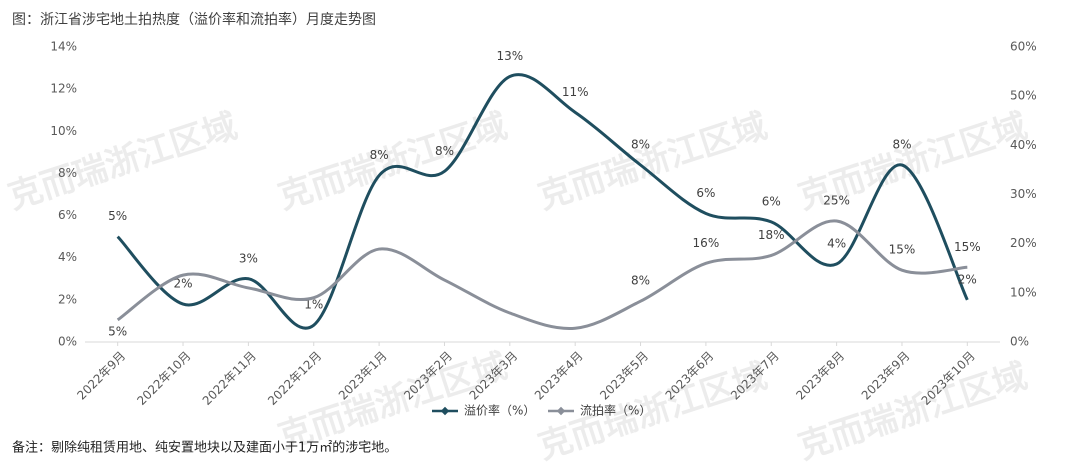 This screenshot has height=470, width=1080. What do you see at coordinates (836, 244) in the screenshot?
I see `data-label: 4%` at bounding box center [836, 244].